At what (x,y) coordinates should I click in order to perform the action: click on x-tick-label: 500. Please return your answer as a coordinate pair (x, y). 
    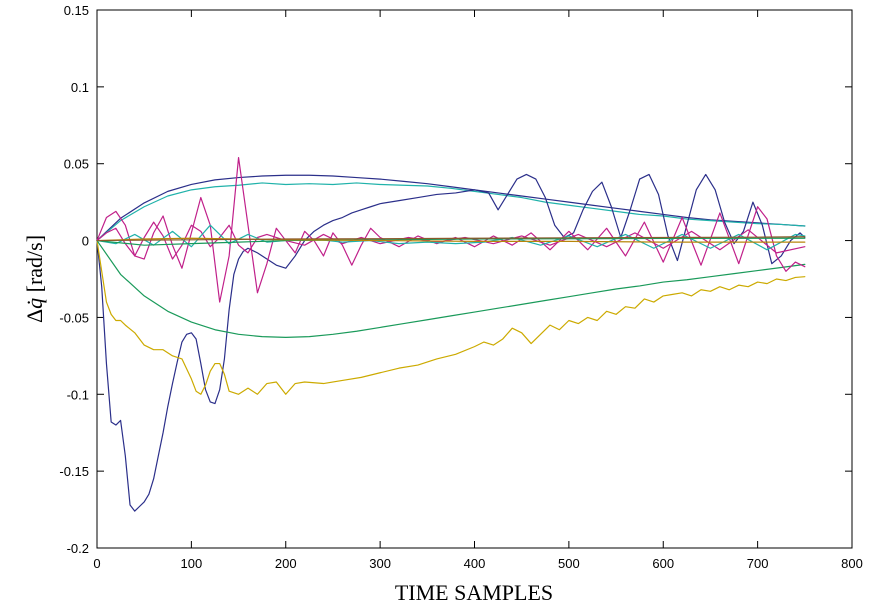
    Looking at the image, I should click on (569, 563).